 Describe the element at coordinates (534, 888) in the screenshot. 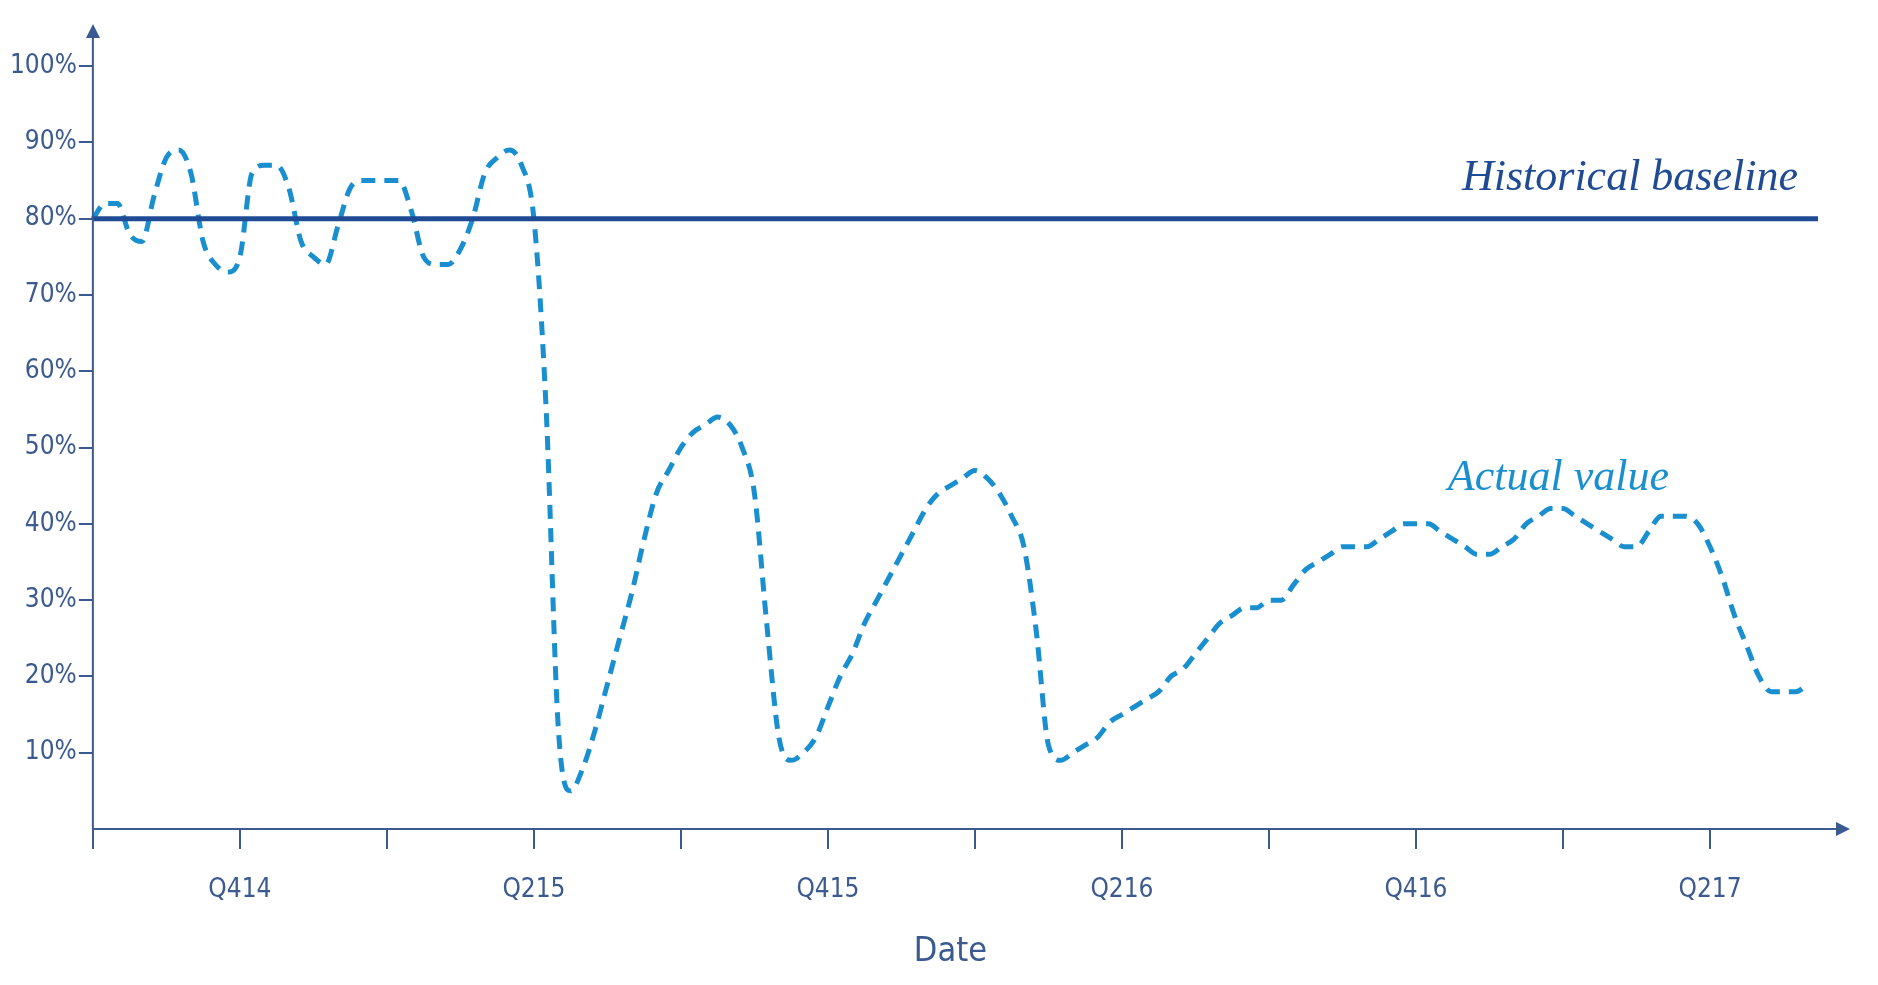

I see `x-tick-label: Q215` at that location.